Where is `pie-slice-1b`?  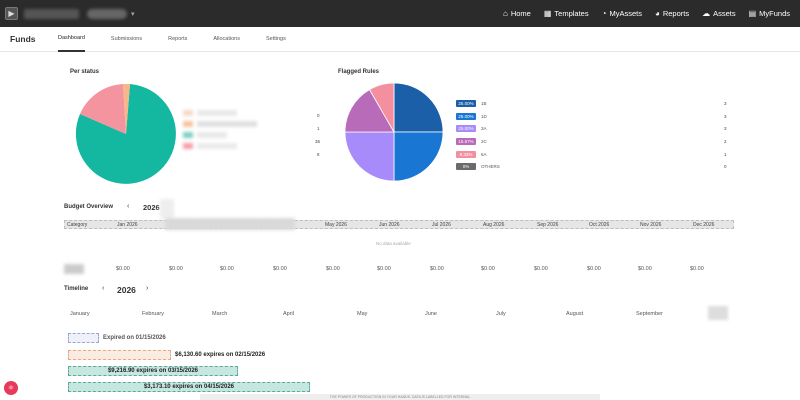 pie-slice-1b is located at coordinates (418, 108).